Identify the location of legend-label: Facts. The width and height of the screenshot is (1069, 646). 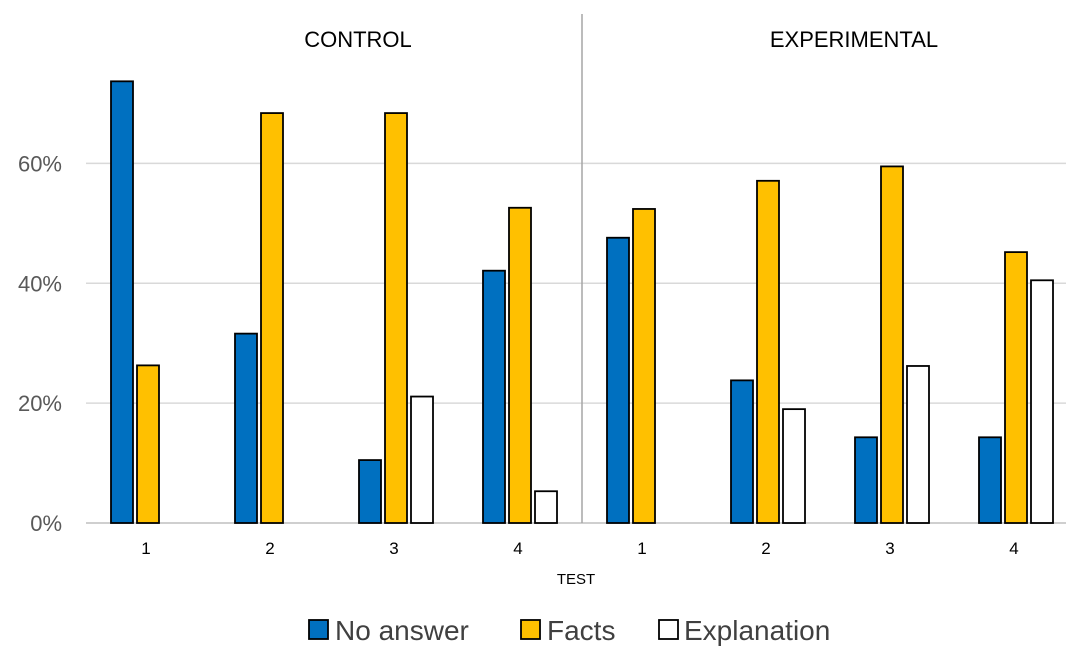
(581, 630).